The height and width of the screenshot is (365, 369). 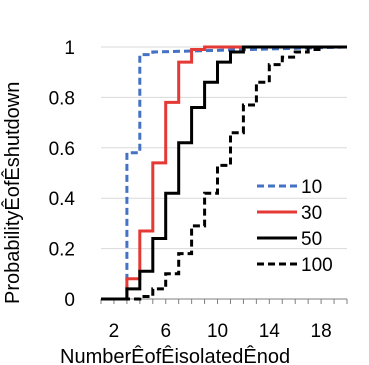 What do you see at coordinates (311, 213) in the screenshot?
I see `legend-label-30: 30` at bounding box center [311, 213].